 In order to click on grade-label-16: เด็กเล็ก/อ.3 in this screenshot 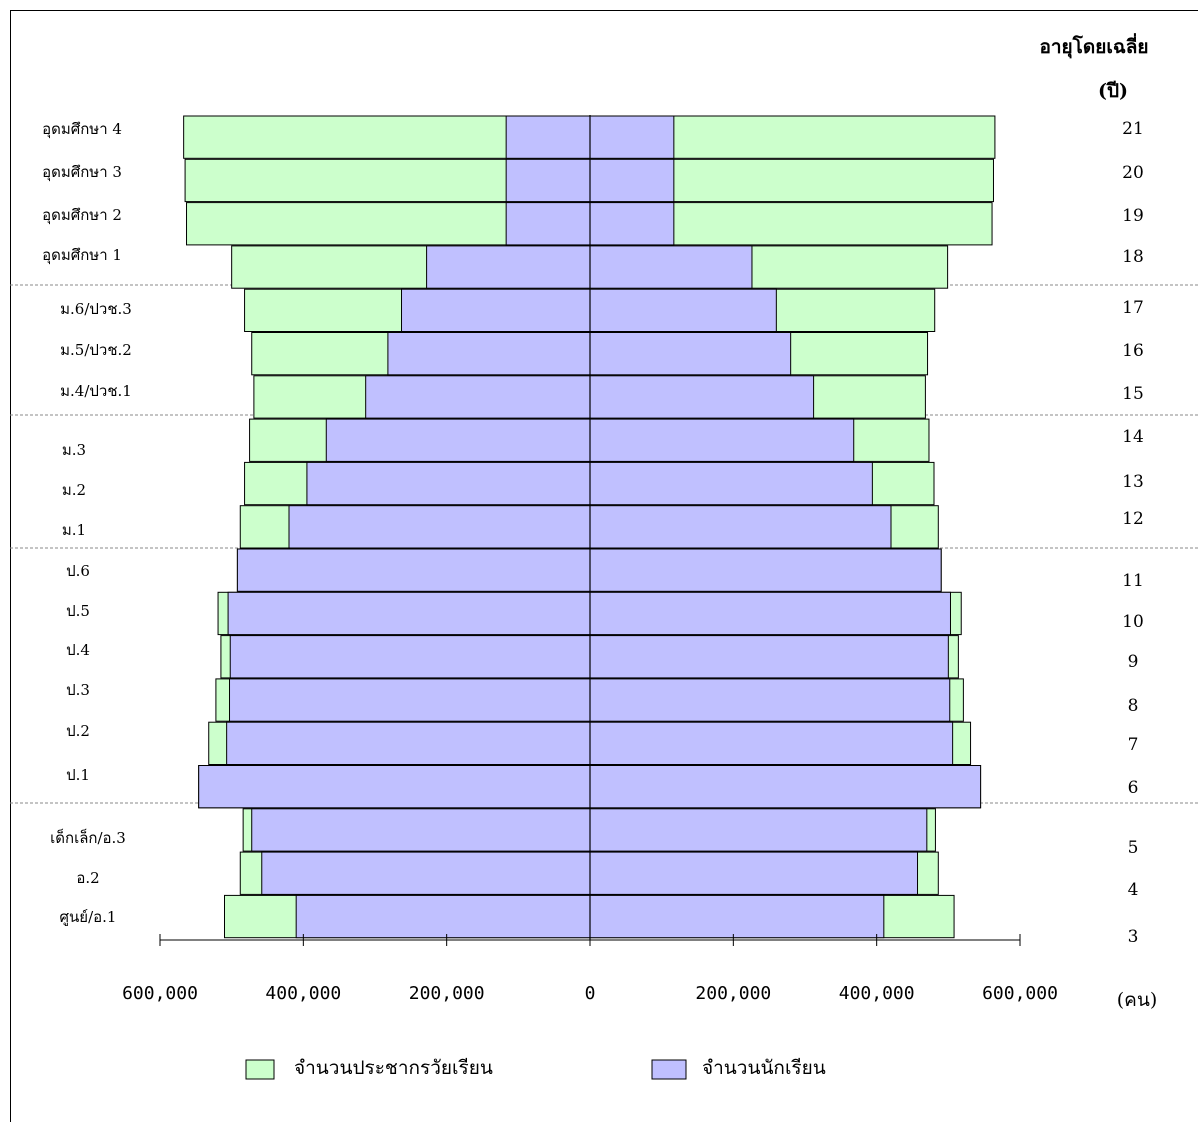, I will do `click(88, 837)`.